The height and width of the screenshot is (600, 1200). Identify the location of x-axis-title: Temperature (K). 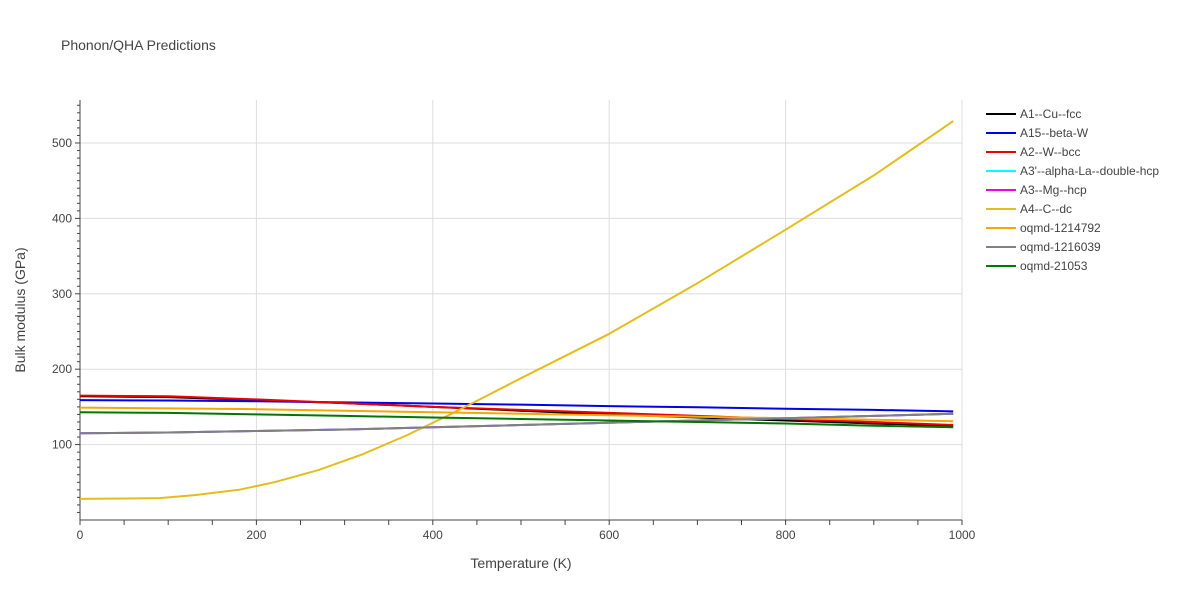
(520, 563).